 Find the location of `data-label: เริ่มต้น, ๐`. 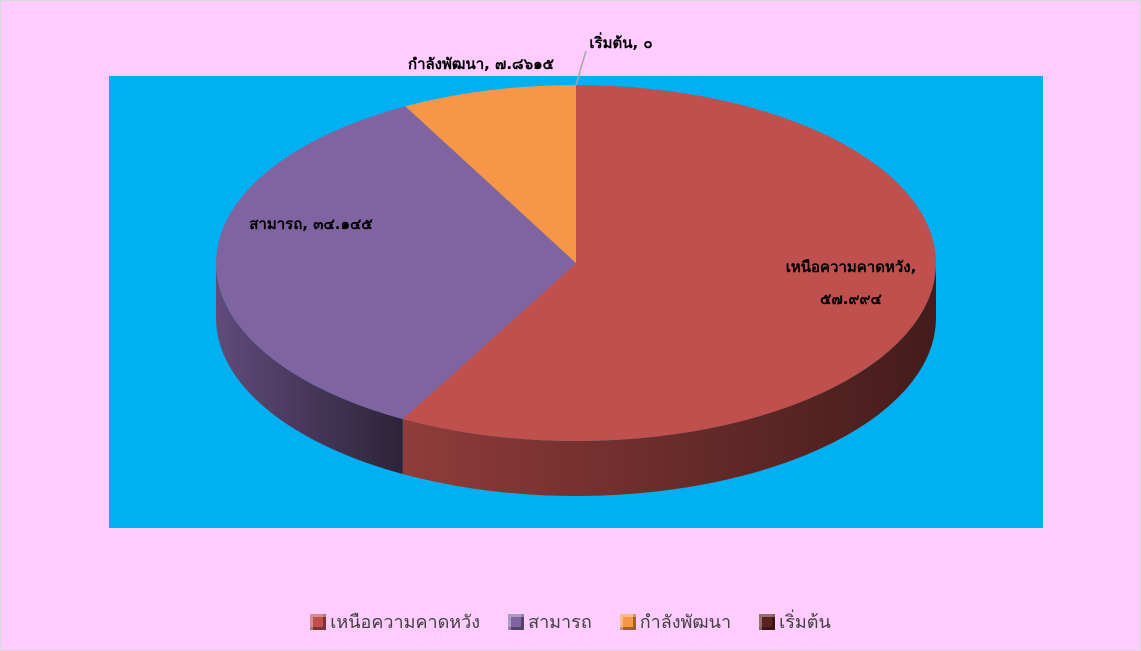

data-label: เริ่มต้น, ๐ is located at coordinates (621, 43).